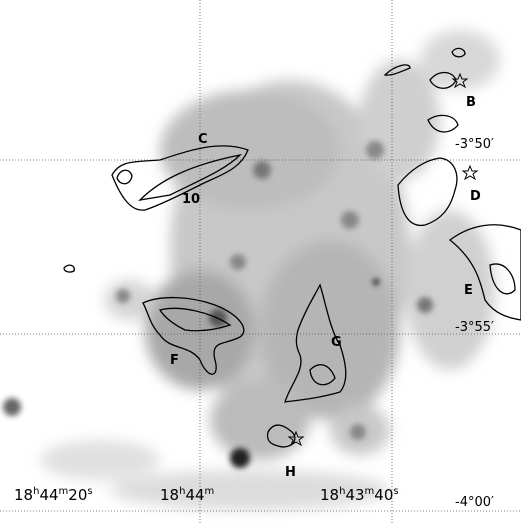 The height and width of the screenshot is (523, 521). Describe the element at coordinates (77, 495) in the screenshot. I see `ra-value: 20` at that location.